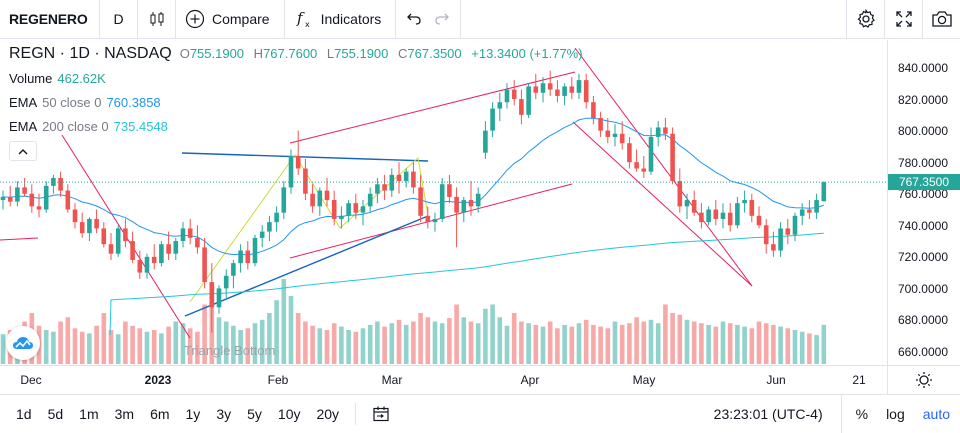 The image size is (960, 433). What do you see at coordinates (157, 19) in the screenshot?
I see `chart-type-button` at bounding box center [157, 19].